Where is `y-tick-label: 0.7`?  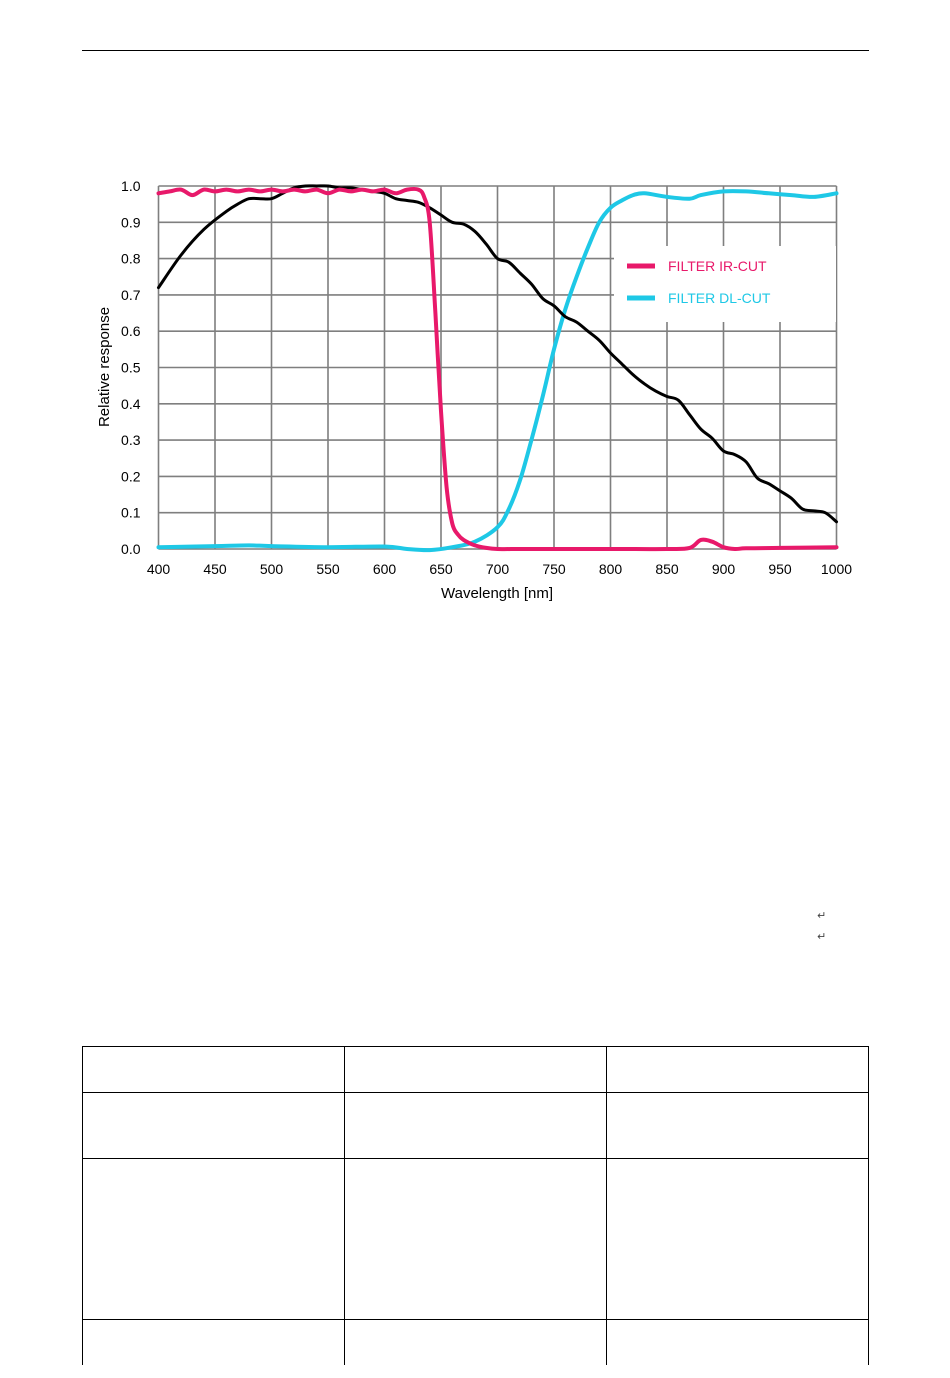
y-tick-label: 0.7 is located at coordinates (131, 295).